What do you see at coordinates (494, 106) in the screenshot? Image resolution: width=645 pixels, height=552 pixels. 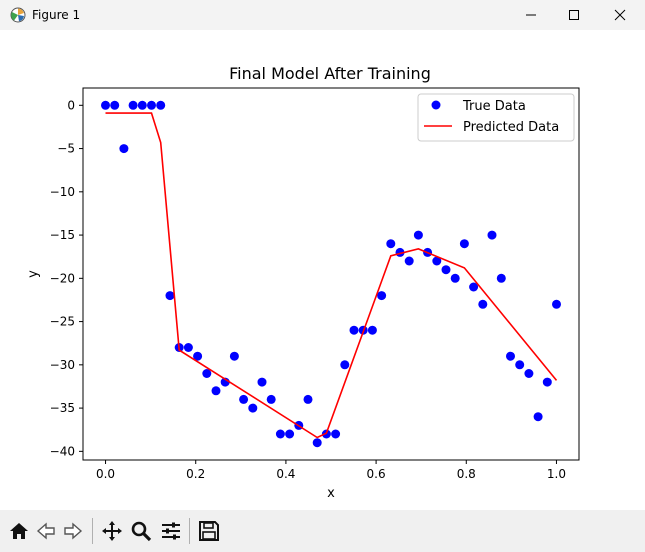 I see `legend-label-true-data: True Data` at bounding box center [494, 106].